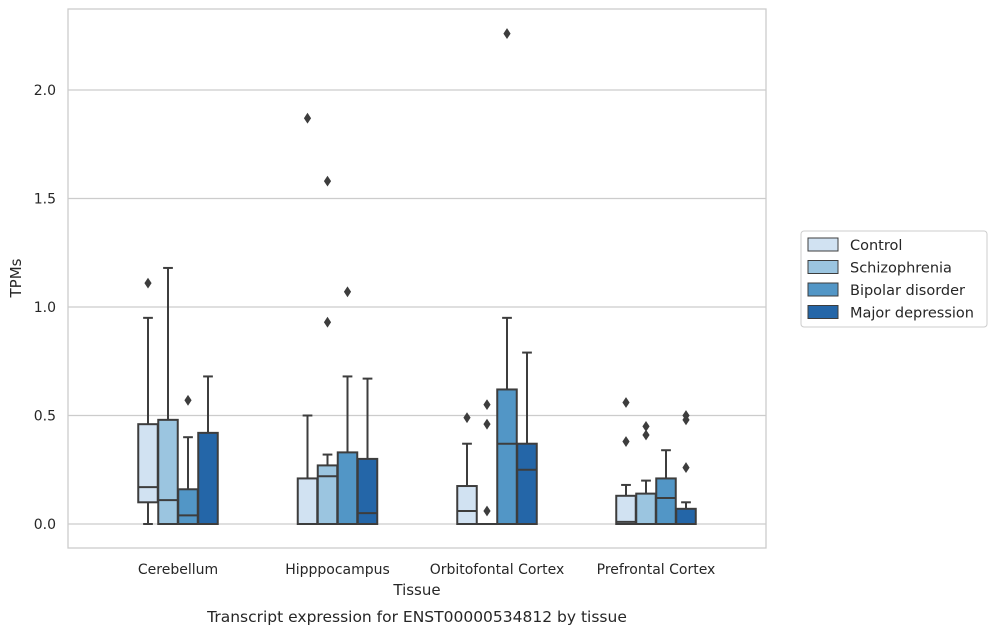 This screenshot has width=997, height=634. I want to click on y-tick-label: 1.0, so click(45, 308).